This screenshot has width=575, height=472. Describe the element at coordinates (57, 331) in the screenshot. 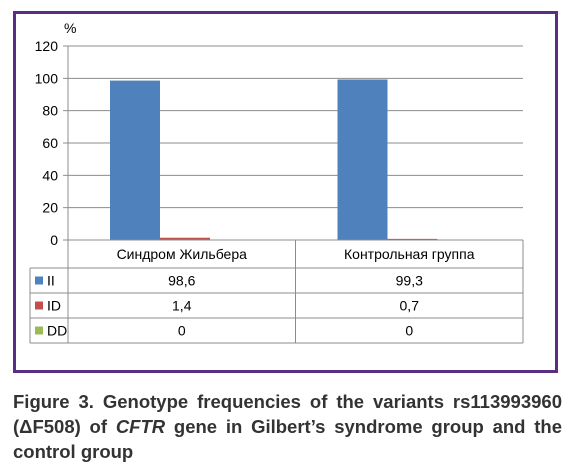

I see `legend-label: DD` at that location.